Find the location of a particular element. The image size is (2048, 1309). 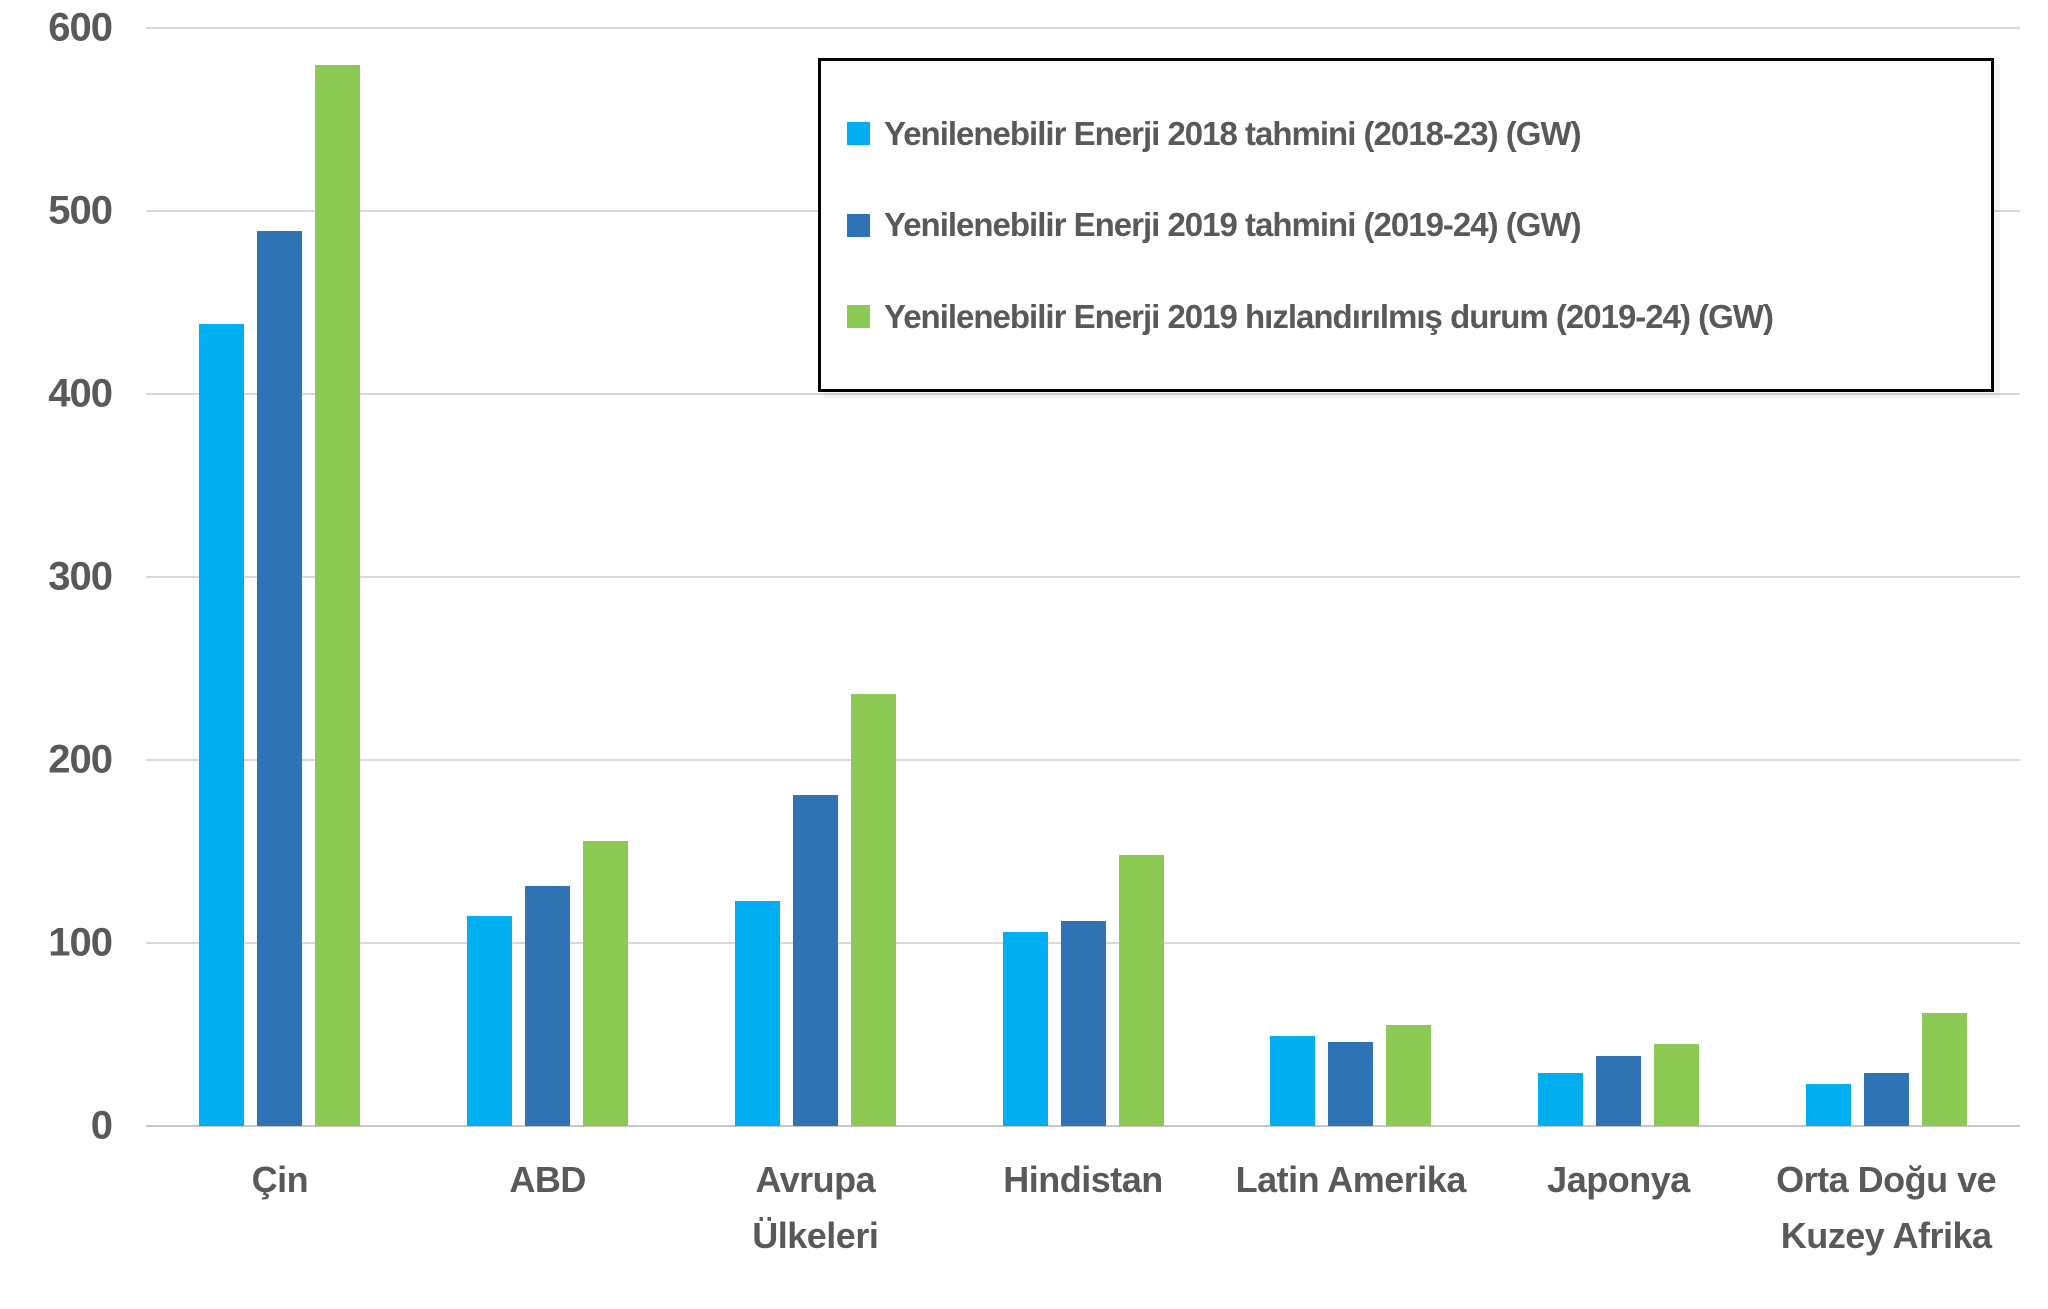

y-tick-label-0: 0 is located at coordinates (101, 1125).